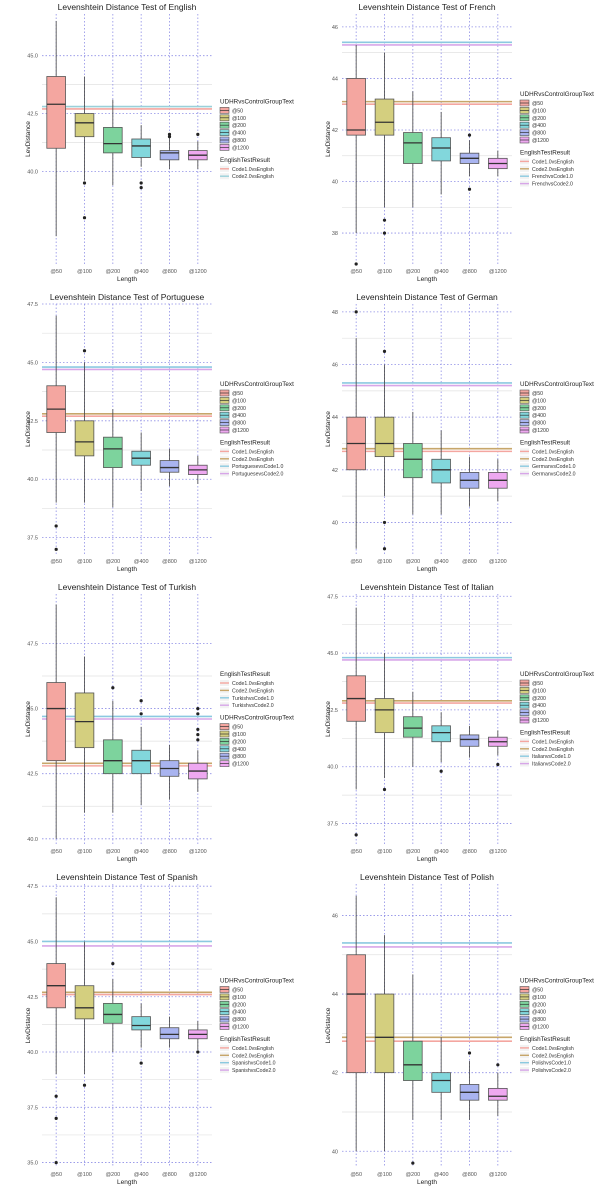 The height and width of the screenshot is (1193, 600). I want to click on legend-label: @400, so click(239, 134).